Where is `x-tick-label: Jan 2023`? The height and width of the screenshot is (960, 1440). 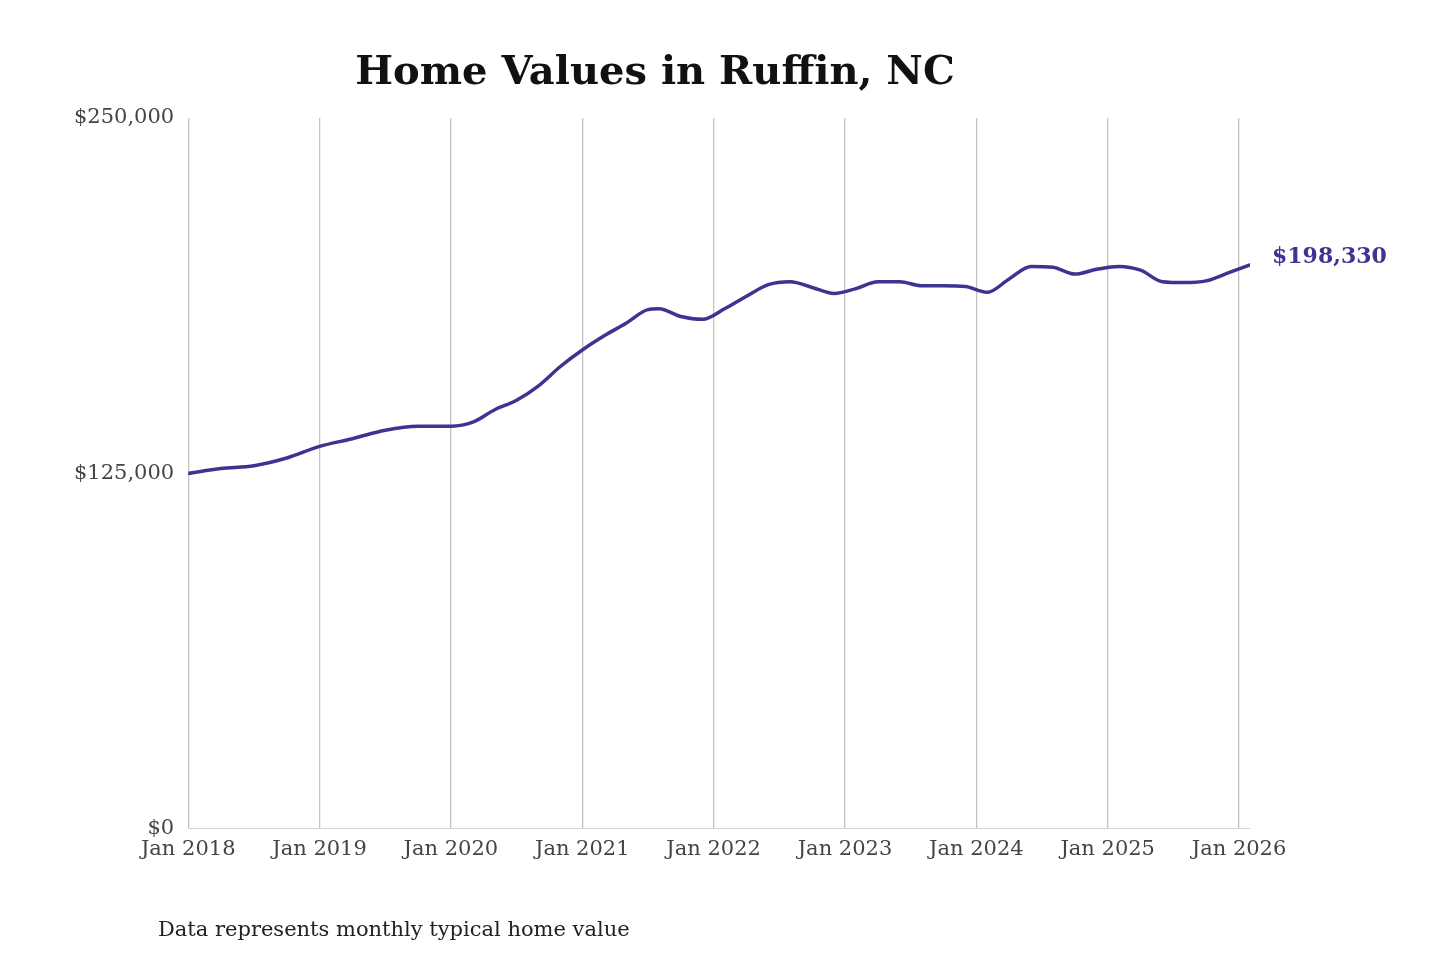
x-tick-label: Jan 2023 is located at coordinates (844, 847).